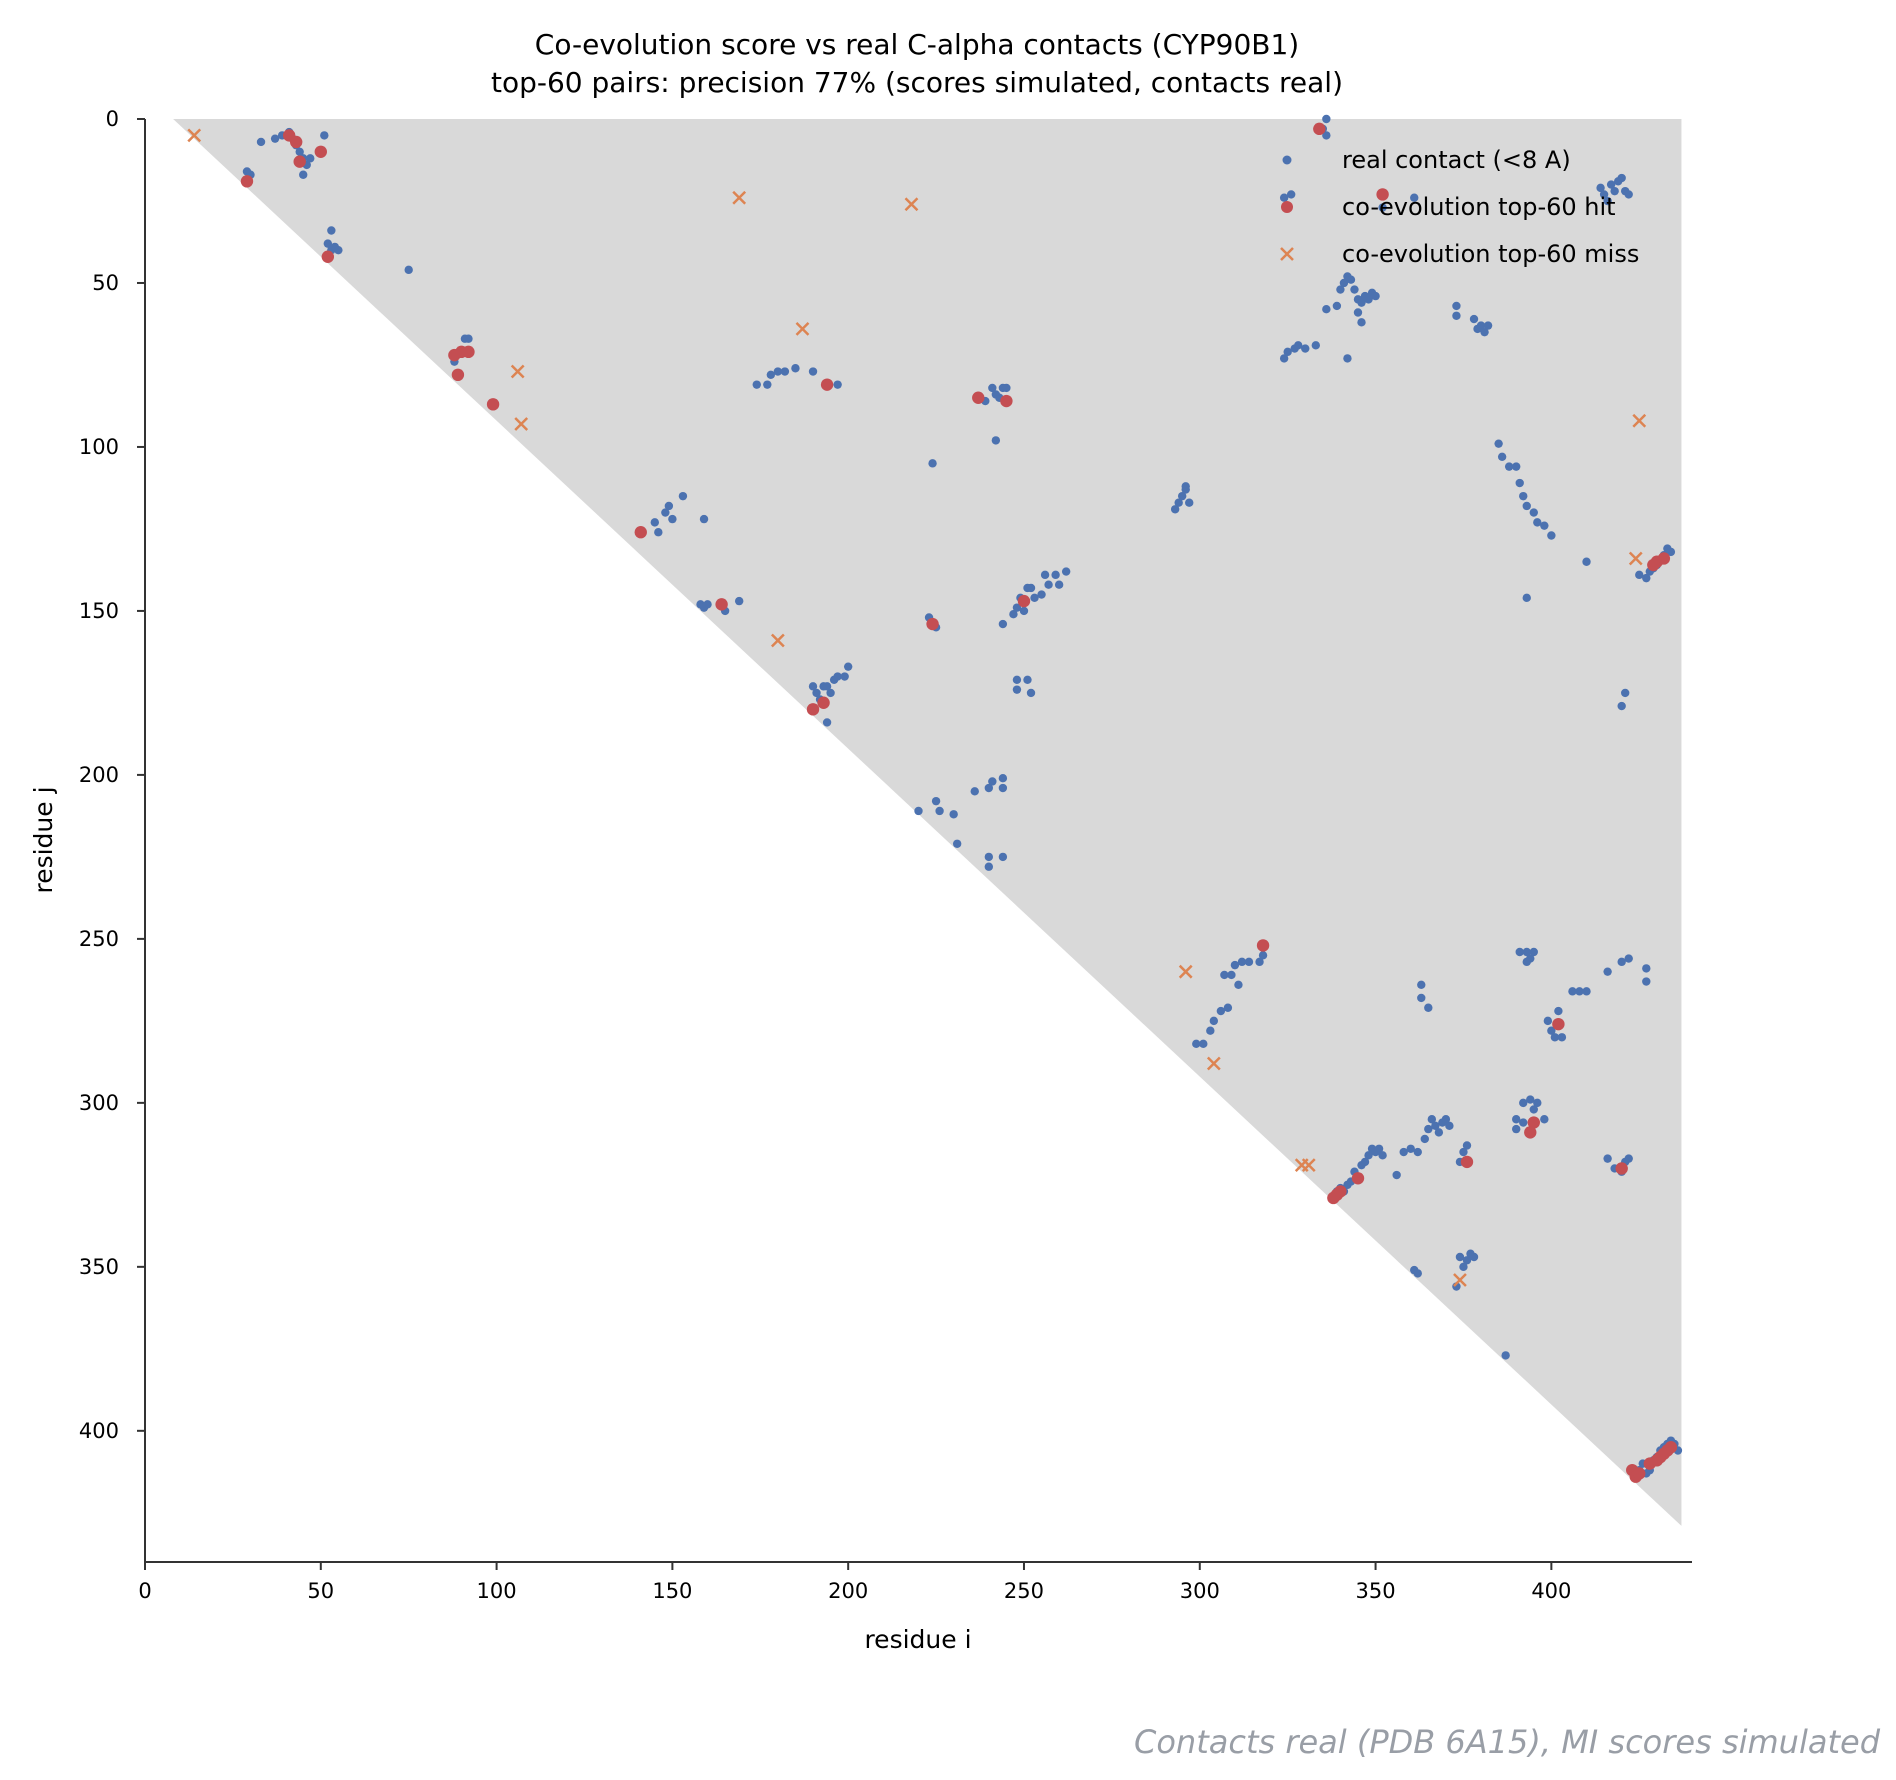  Describe the element at coordinates (43, 839) in the screenshot. I see `y-axis-label: residue j` at that location.